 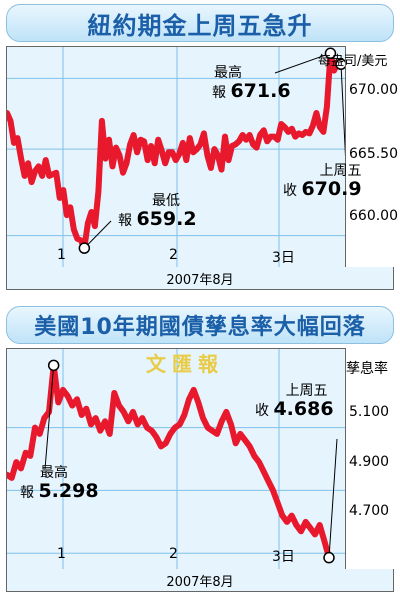 I want to click on gold-ytick: 660.00, so click(x=373, y=216).